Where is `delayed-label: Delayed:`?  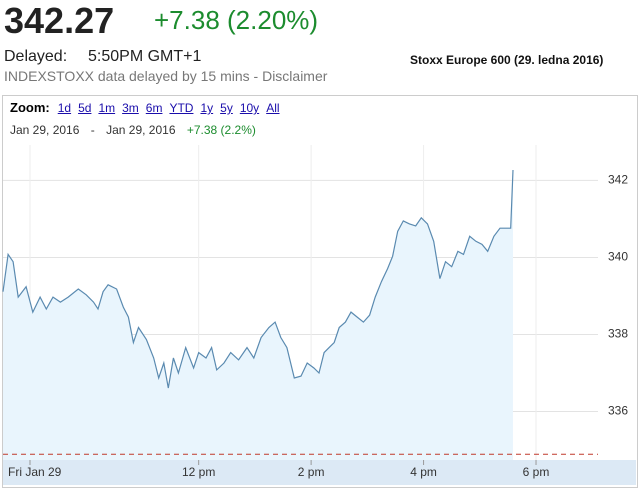
delayed-label: Delayed: is located at coordinates (36, 56).